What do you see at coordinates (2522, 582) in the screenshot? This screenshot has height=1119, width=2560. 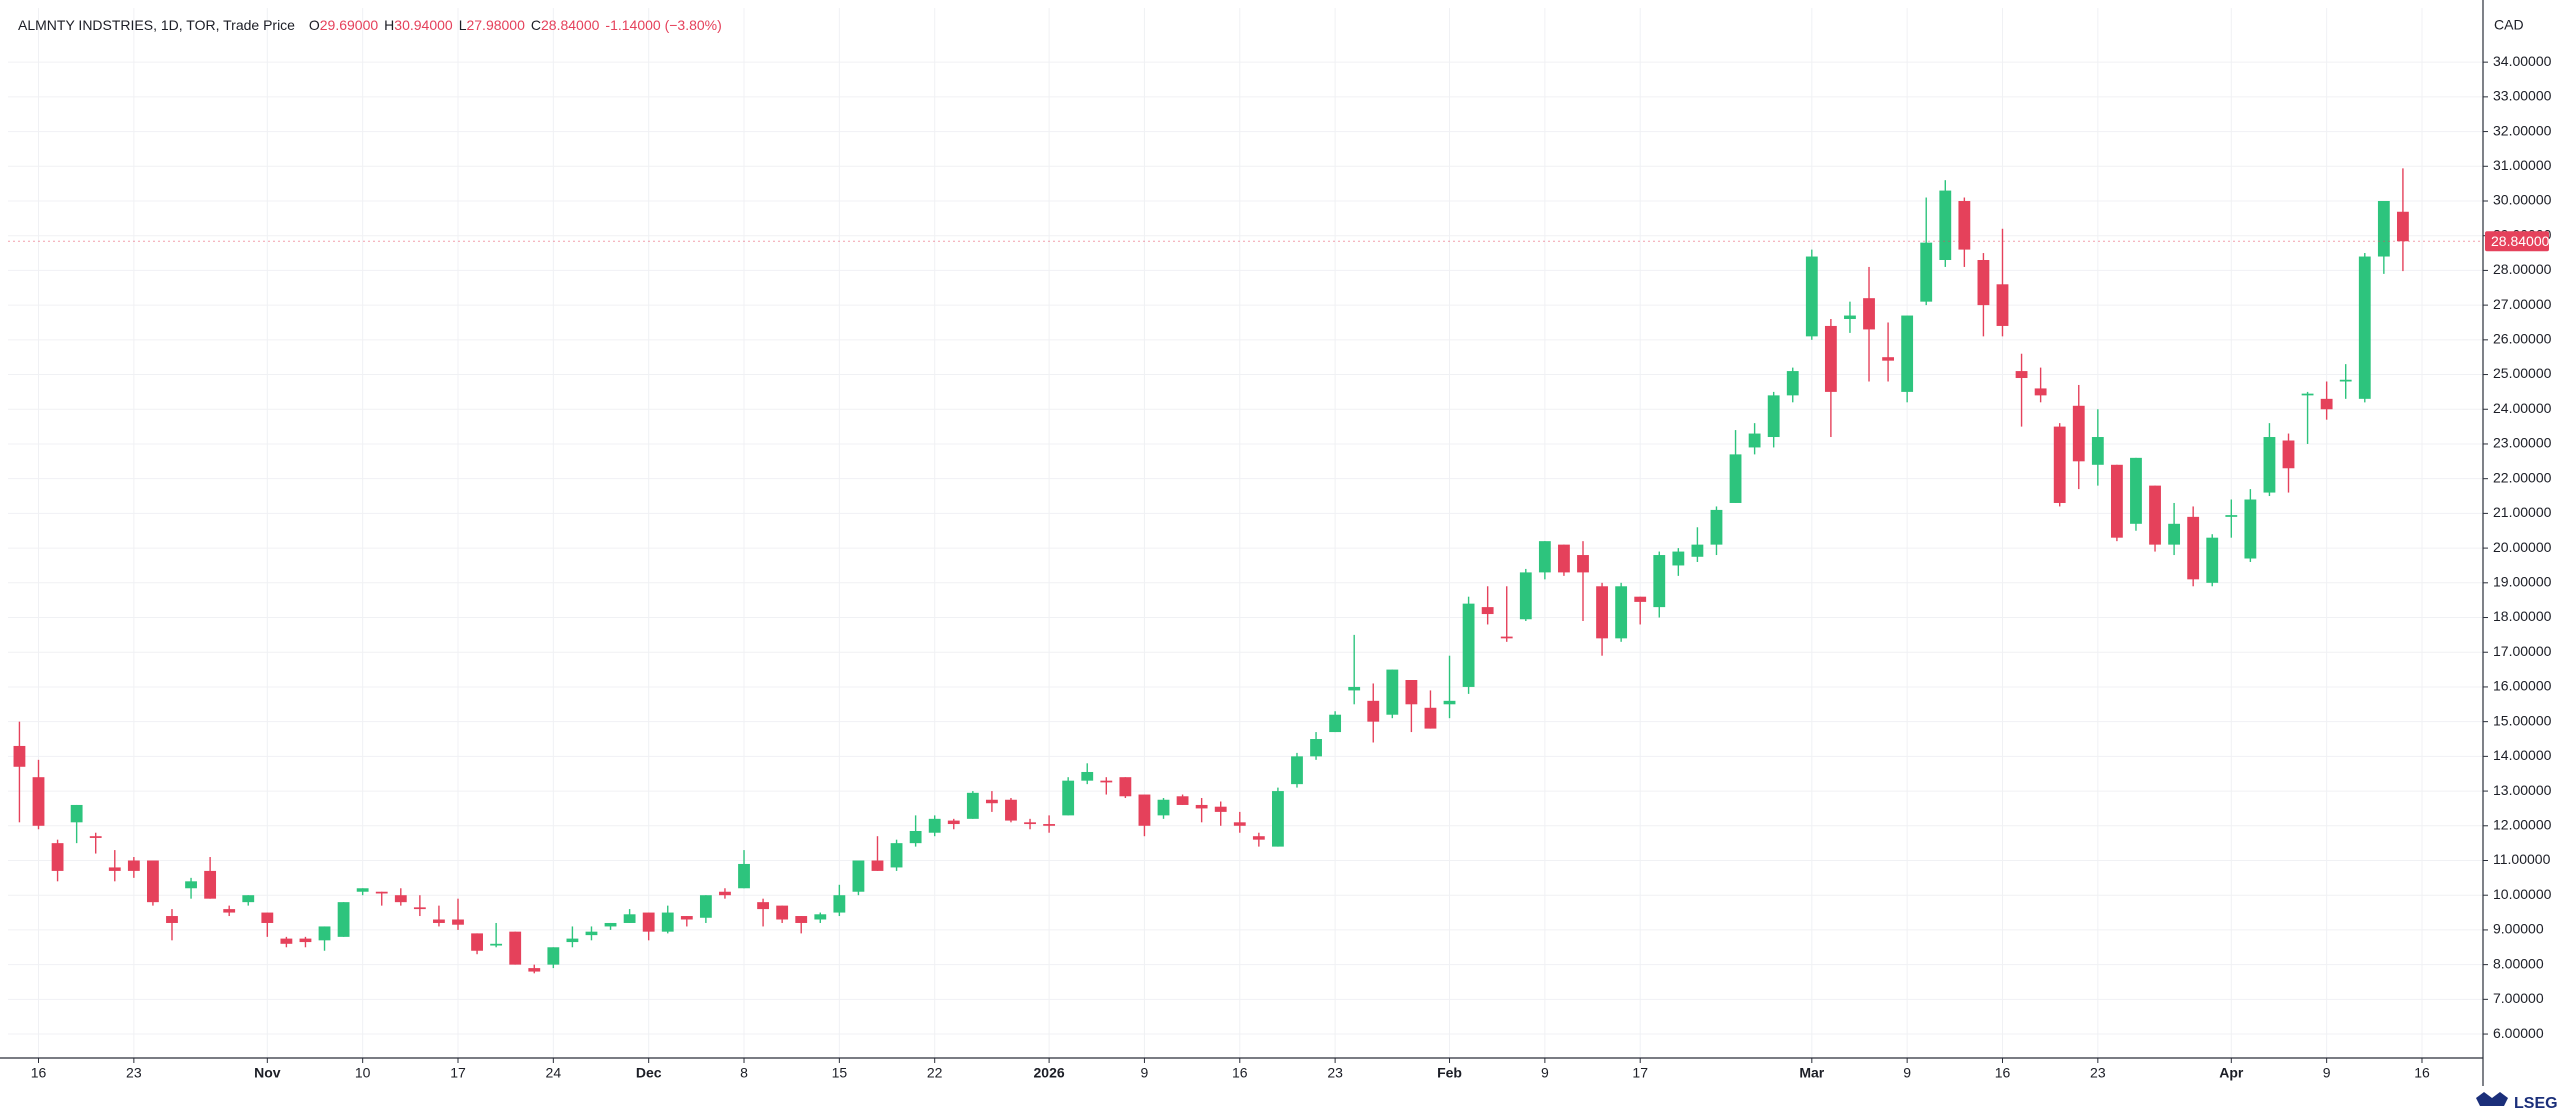 I see `y-tick-label: 19.00000` at bounding box center [2522, 582].